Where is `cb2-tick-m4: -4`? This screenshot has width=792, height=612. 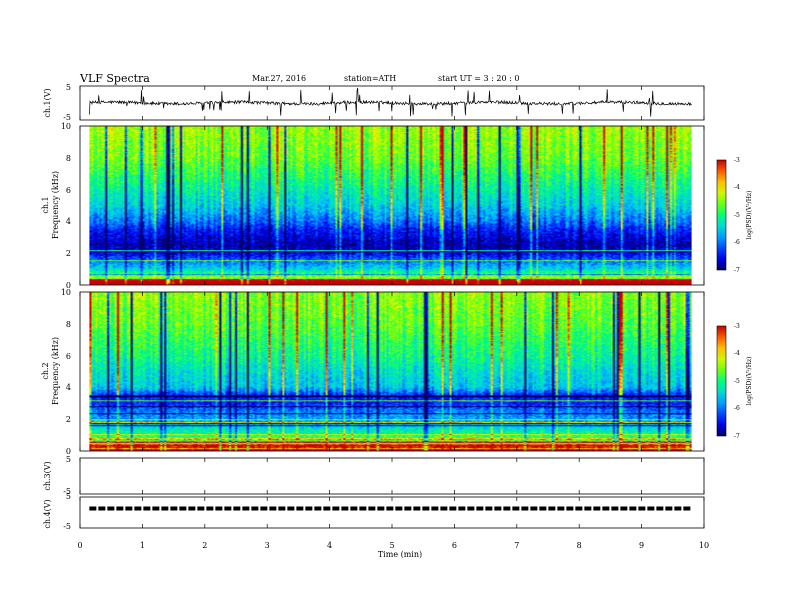
cb2-tick-m4: -4 is located at coordinates (737, 353).